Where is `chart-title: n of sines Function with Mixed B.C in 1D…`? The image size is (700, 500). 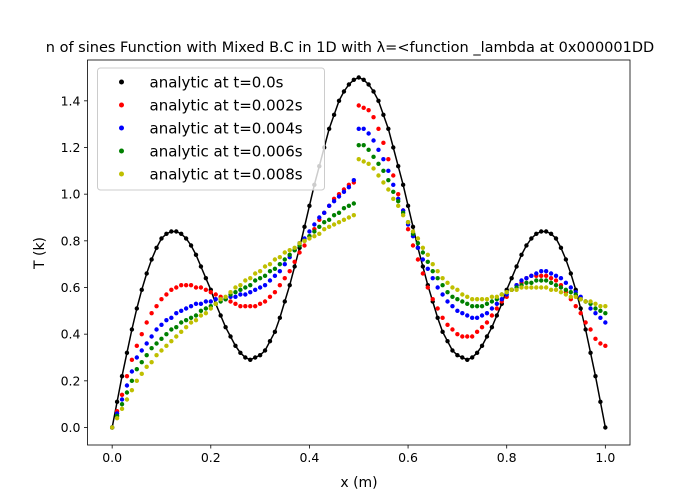 chart-title: n of sines Function with Mixed B.C in 1D… is located at coordinates (350, 48).